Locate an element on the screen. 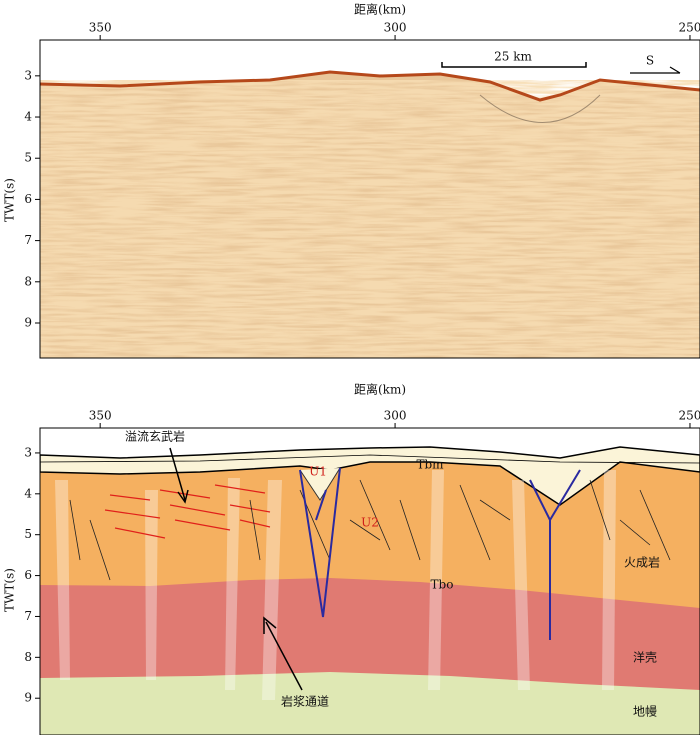 The height and width of the screenshot is (735, 700). annotation: 地幔 is located at coordinates (645, 711).